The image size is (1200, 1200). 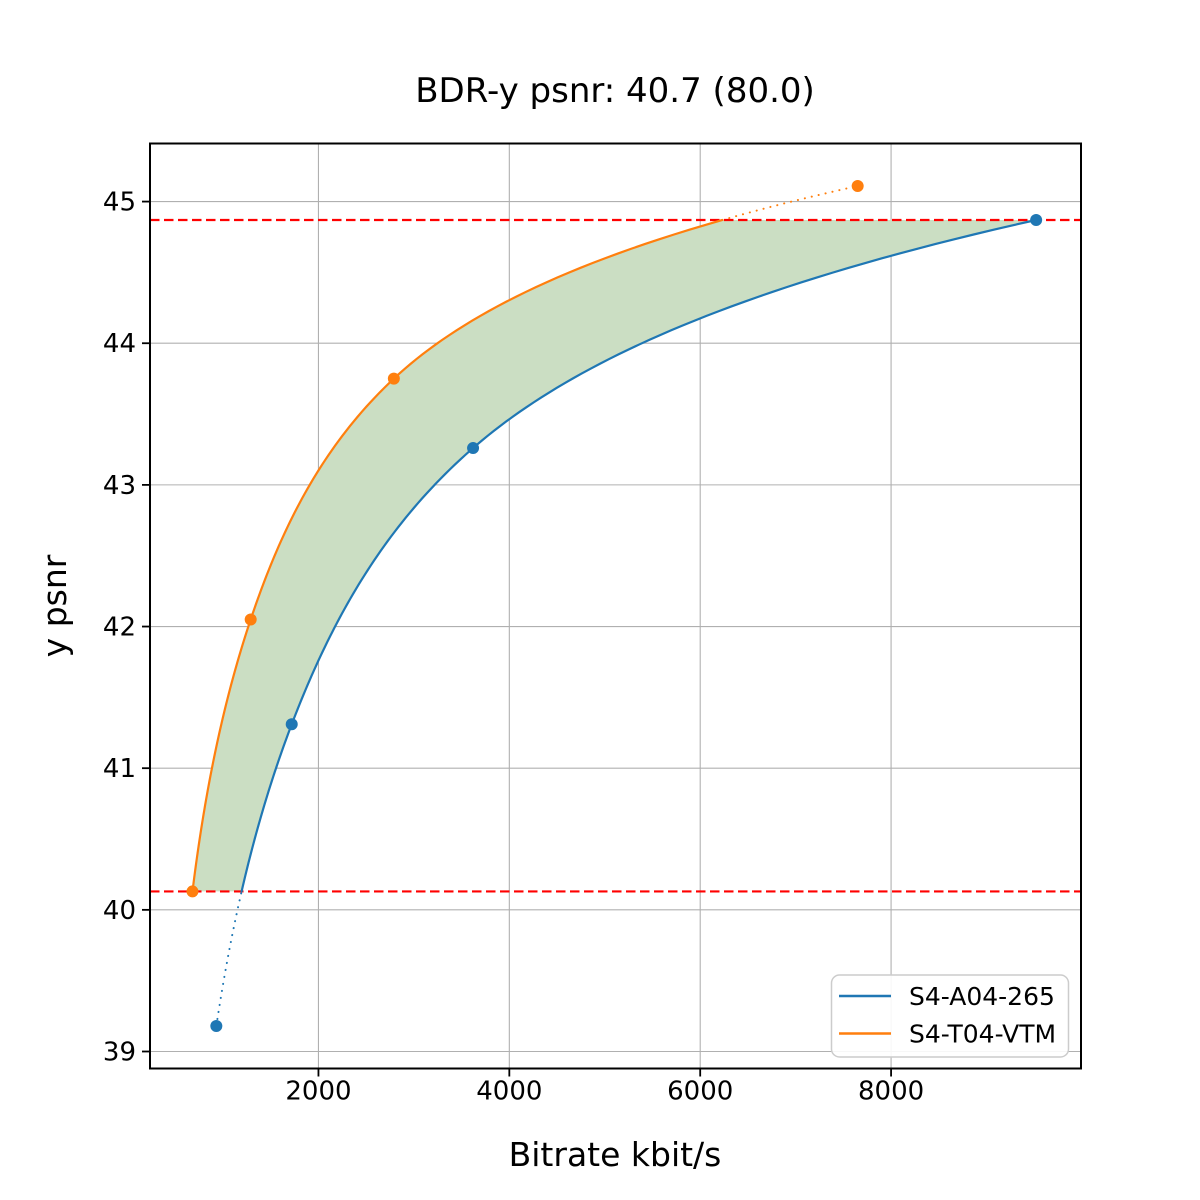 I want to click on y-tick-label: 44, so click(x=119, y=344).